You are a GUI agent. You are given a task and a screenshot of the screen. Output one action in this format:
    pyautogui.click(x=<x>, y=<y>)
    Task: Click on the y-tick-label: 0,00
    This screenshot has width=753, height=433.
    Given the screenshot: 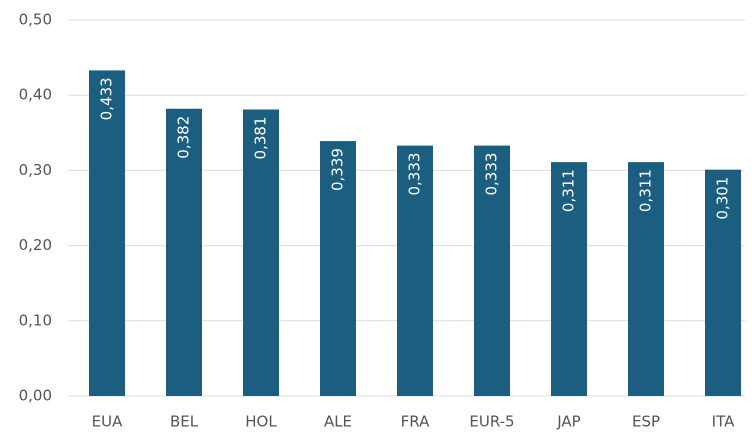 What is the action you would take?
    pyautogui.click(x=35, y=396)
    